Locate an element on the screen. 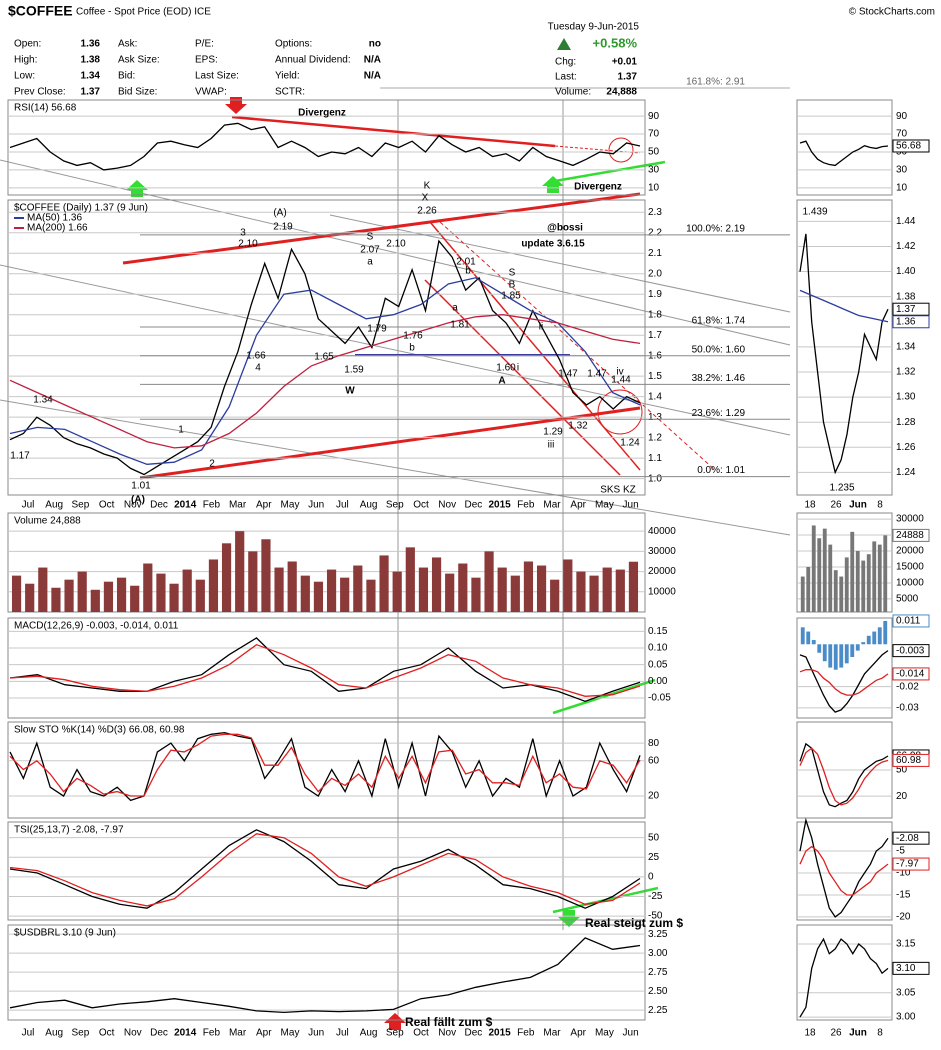  value-box-label: -2.08 is located at coordinates (907, 838).